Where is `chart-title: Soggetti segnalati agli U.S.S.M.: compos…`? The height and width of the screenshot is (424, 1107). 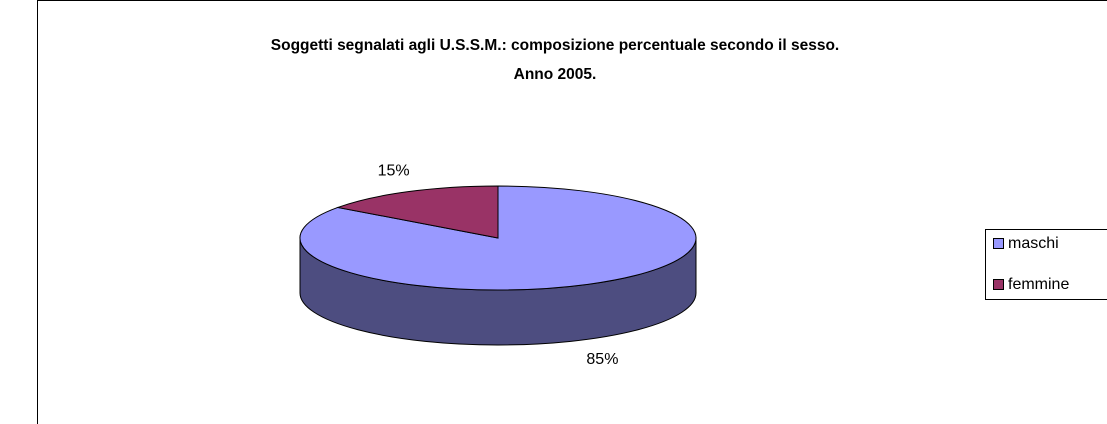 chart-title: Soggetti segnalati agli U.S.S.M.: compos… is located at coordinates (555, 45).